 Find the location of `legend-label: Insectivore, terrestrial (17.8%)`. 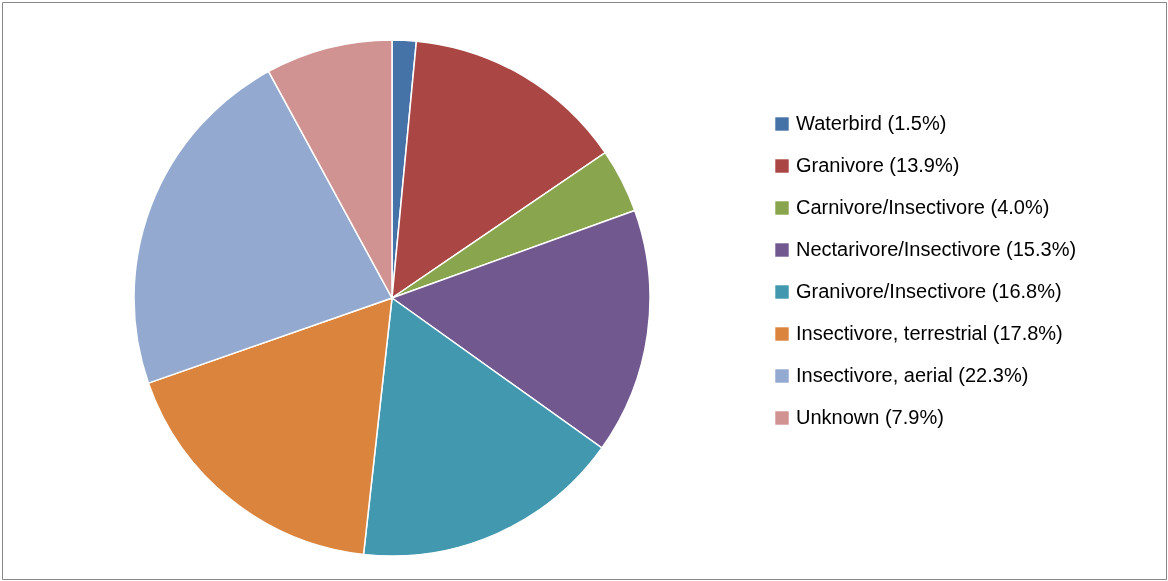

legend-label: Insectivore, terrestrial (17.8%) is located at coordinates (929, 333).